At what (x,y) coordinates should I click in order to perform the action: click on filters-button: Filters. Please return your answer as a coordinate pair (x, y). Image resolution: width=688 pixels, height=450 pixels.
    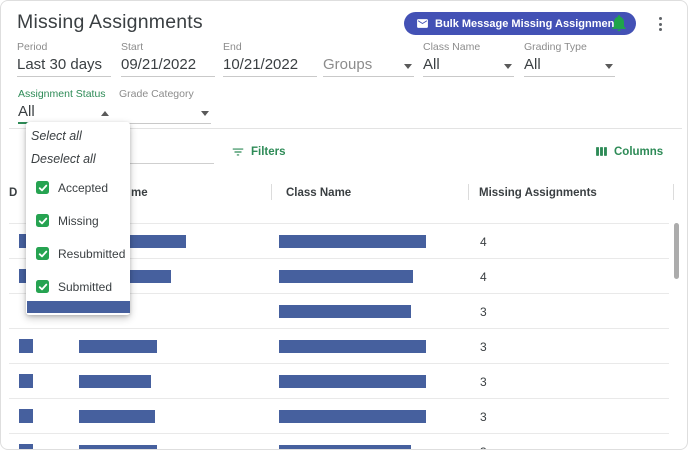
    Looking at the image, I should click on (258, 152).